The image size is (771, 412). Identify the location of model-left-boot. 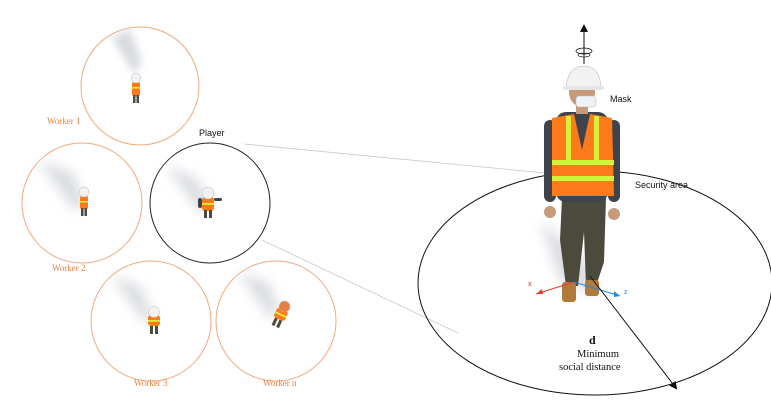
(569, 292).